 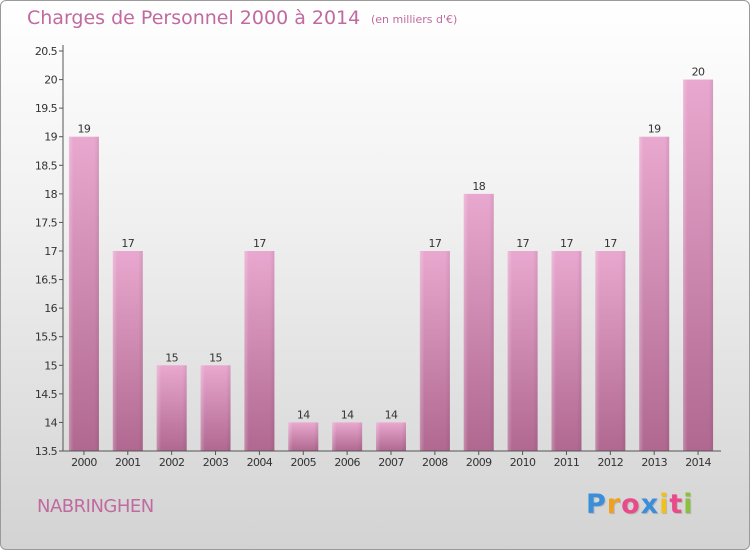 What do you see at coordinates (523, 462) in the screenshot?
I see `x-tick-label: 2010` at bounding box center [523, 462].